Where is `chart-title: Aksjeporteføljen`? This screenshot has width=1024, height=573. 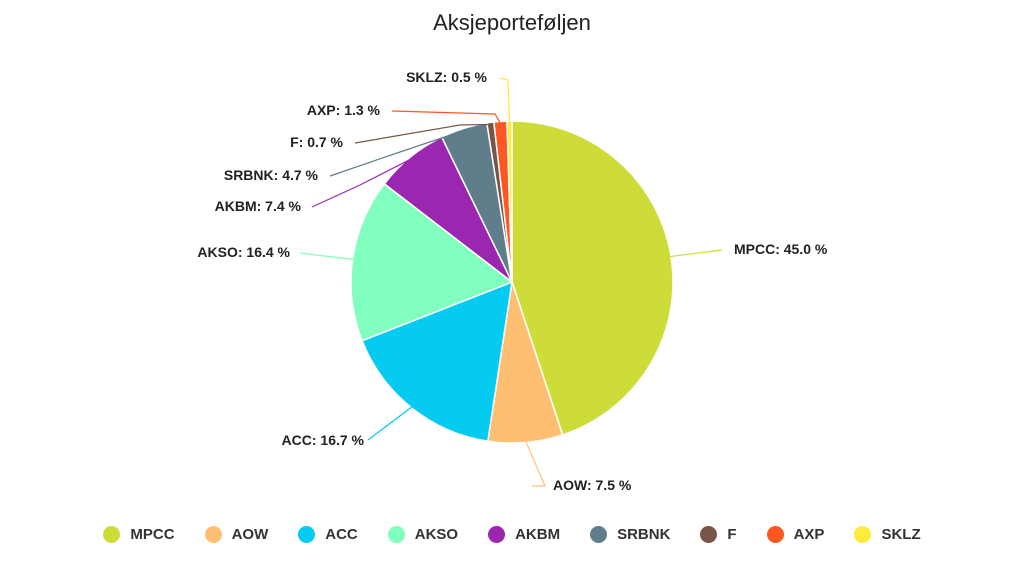 chart-title: Aksjeporteføljen is located at coordinates (512, 22).